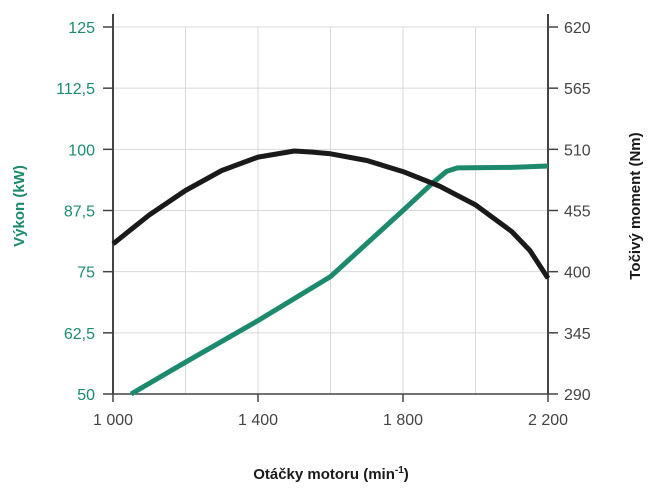 This screenshot has width=654, height=488. What do you see at coordinates (406, 474) in the screenshot?
I see `x-axis-title-end: )` at bounding box center [406, 474].